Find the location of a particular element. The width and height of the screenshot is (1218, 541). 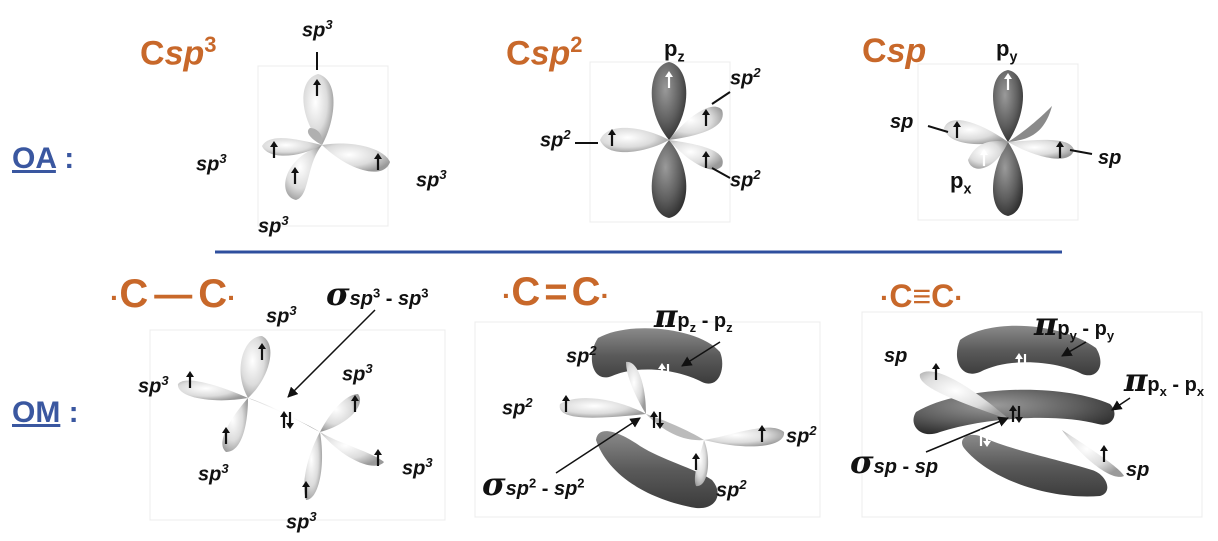

label-om-sp2-c: sp2 is located at coordinates (801, 435).